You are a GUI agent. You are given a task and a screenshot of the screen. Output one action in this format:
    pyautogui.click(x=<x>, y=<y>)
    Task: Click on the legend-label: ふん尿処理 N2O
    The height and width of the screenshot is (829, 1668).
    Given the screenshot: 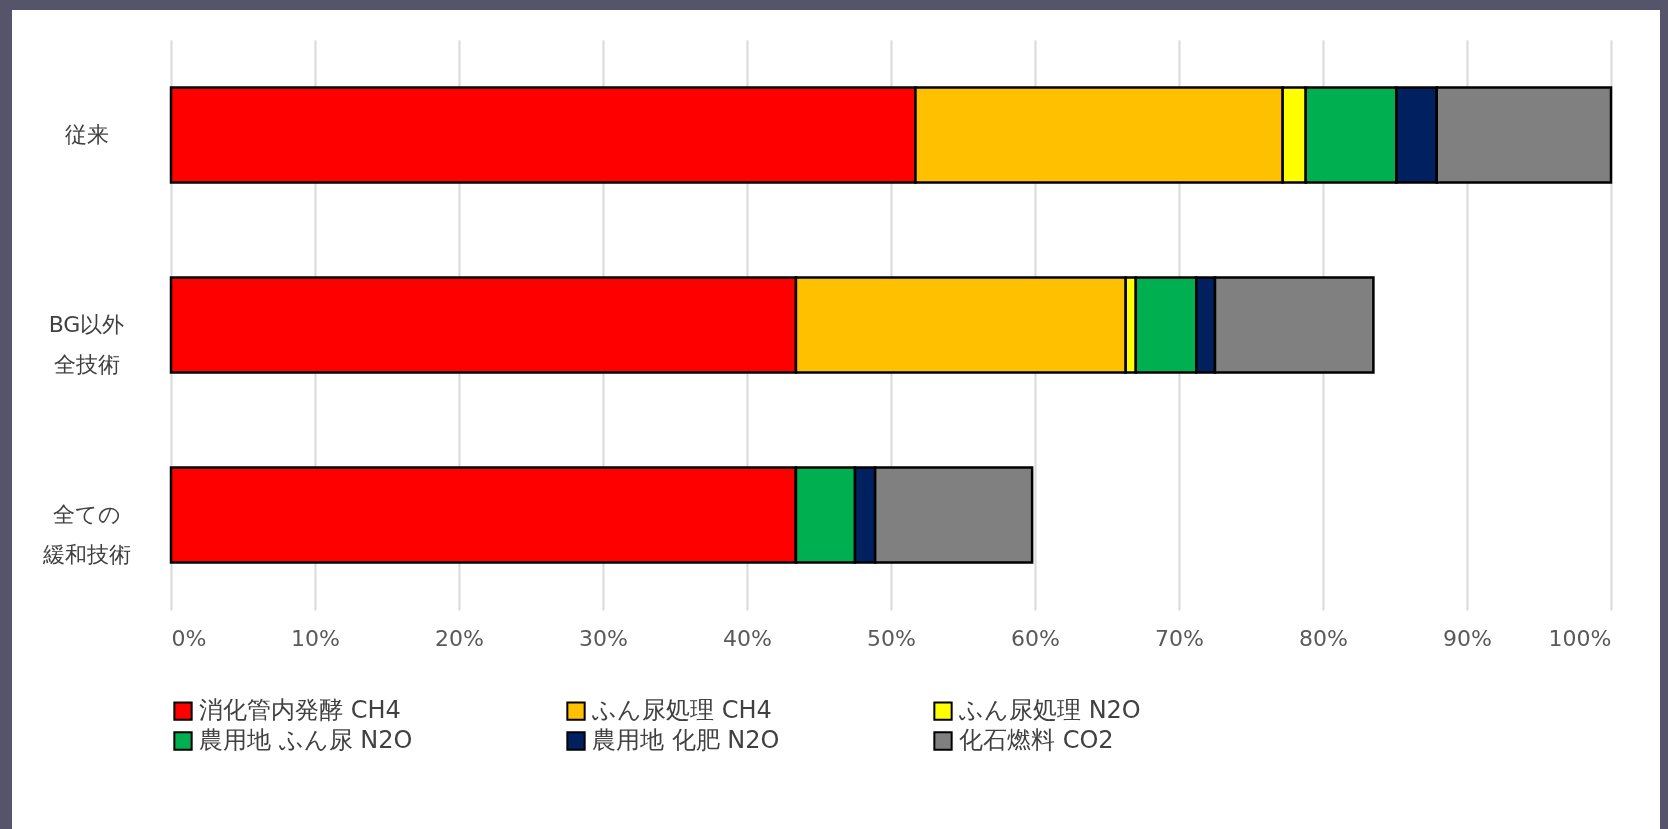 What is the action you would take?
    pyautogui.click(x=1049, y=710)
    